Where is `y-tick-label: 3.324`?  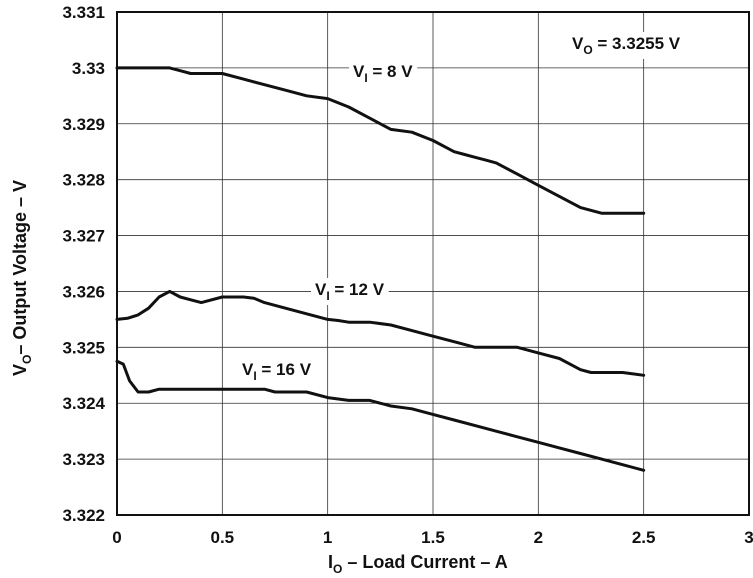 y-tick-label: 3.324 is located at coordinates (83, 403).